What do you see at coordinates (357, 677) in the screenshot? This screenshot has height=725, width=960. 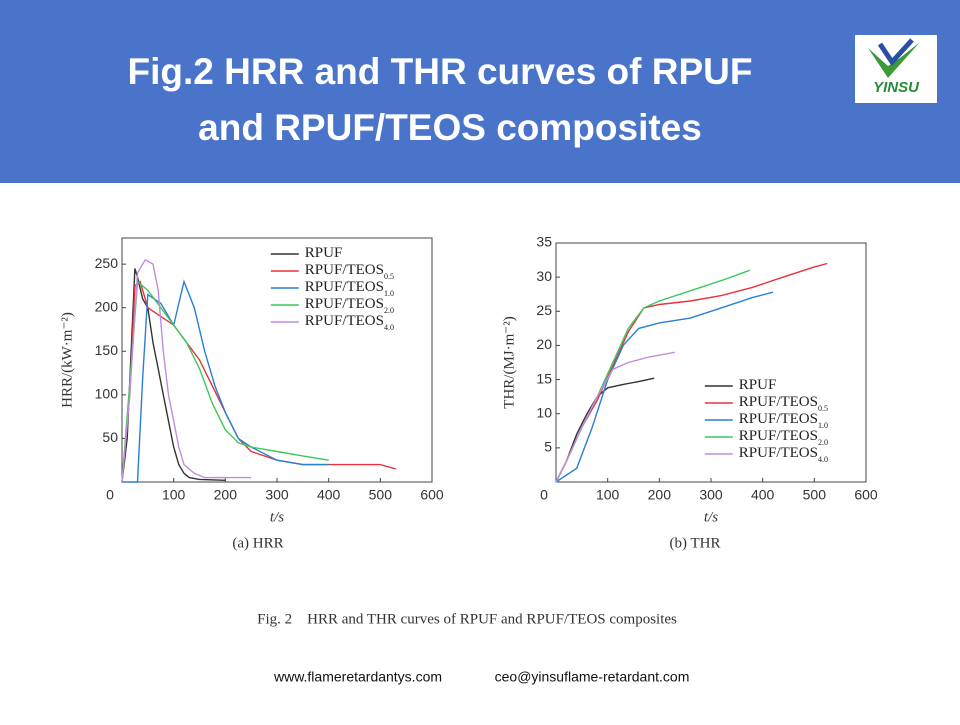 I see `footer-website: www.flameretardantys.com` at bounding box center [357, 677].